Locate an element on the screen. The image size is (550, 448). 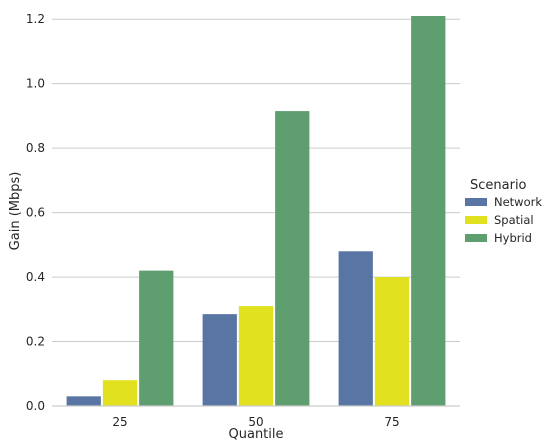
legend-swatch-hybrid is located at coordinates (476, 238).